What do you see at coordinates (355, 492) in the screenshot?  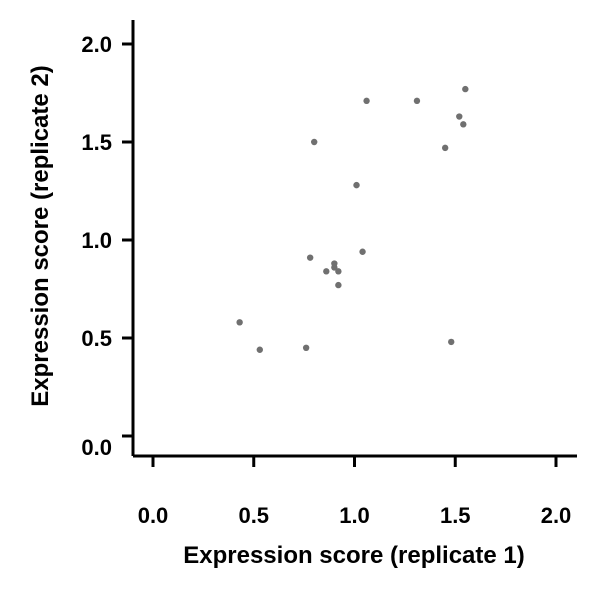 I see `x-axis-ticks: 0.0 0.5 1.0 1.5 2.0` at bounding box center [355, 492].